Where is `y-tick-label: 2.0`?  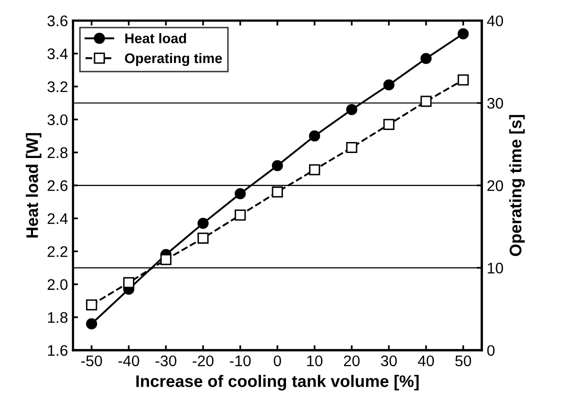
y-tick-label: 2.0 is located at coordinates (58, 284).